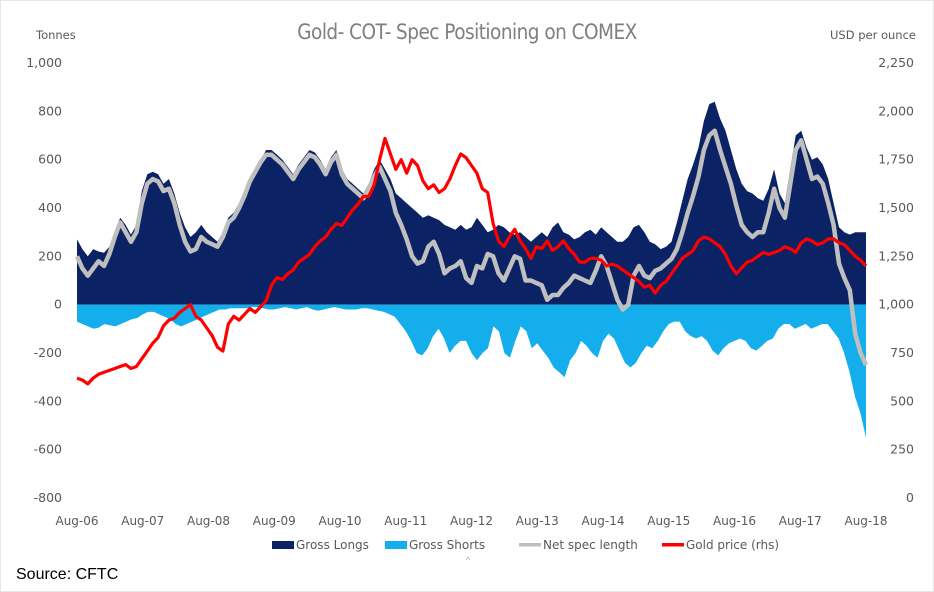 The width and height of the screenshot is (934, 592). I want to click on x-tick-label: Aug-13, so click(537, 521).